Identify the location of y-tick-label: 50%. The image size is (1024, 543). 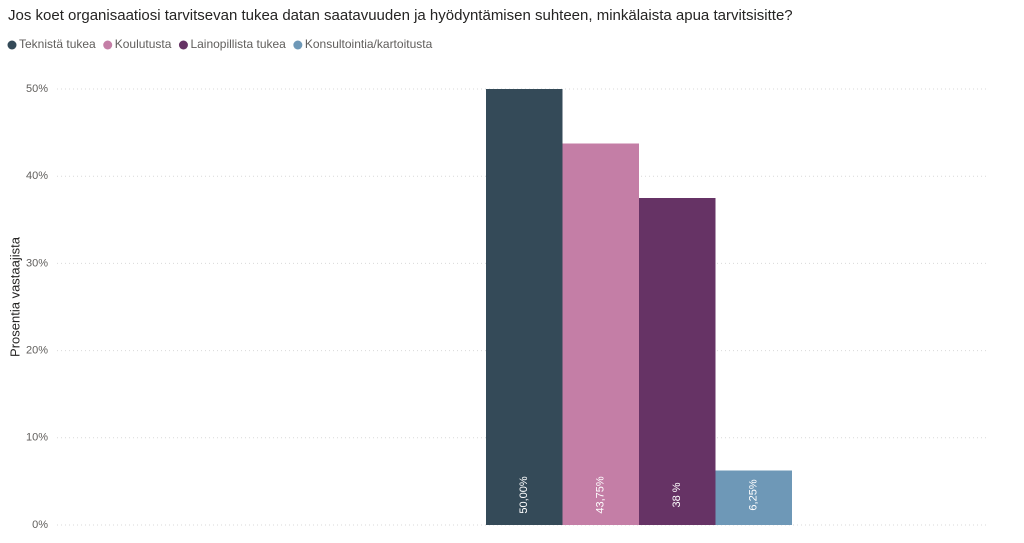
(37, 89).